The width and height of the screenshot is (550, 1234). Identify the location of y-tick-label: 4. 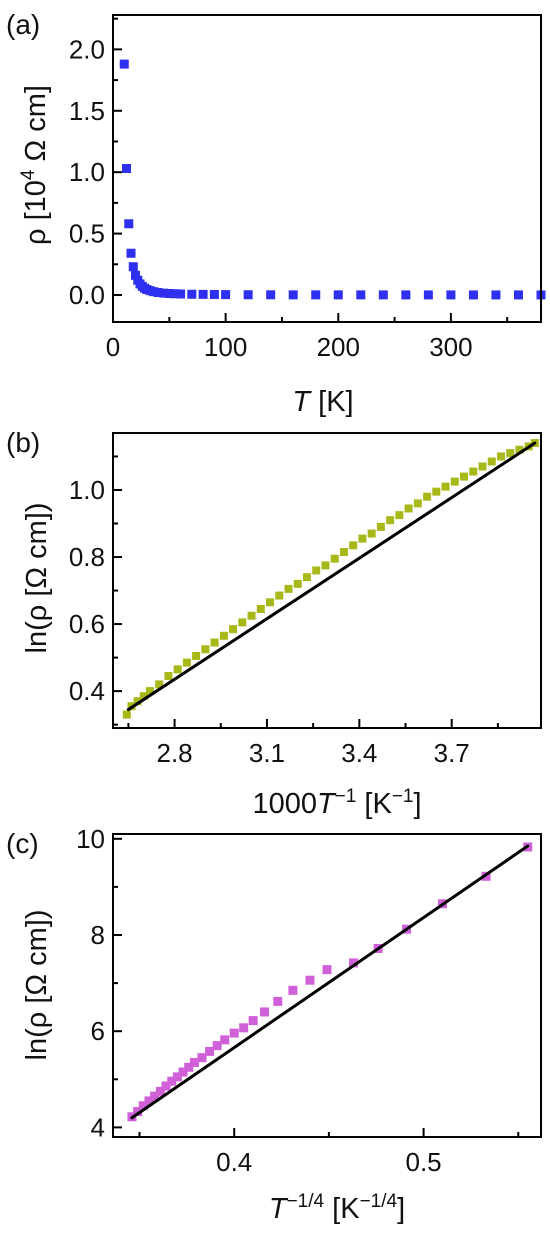
(98, 1127).